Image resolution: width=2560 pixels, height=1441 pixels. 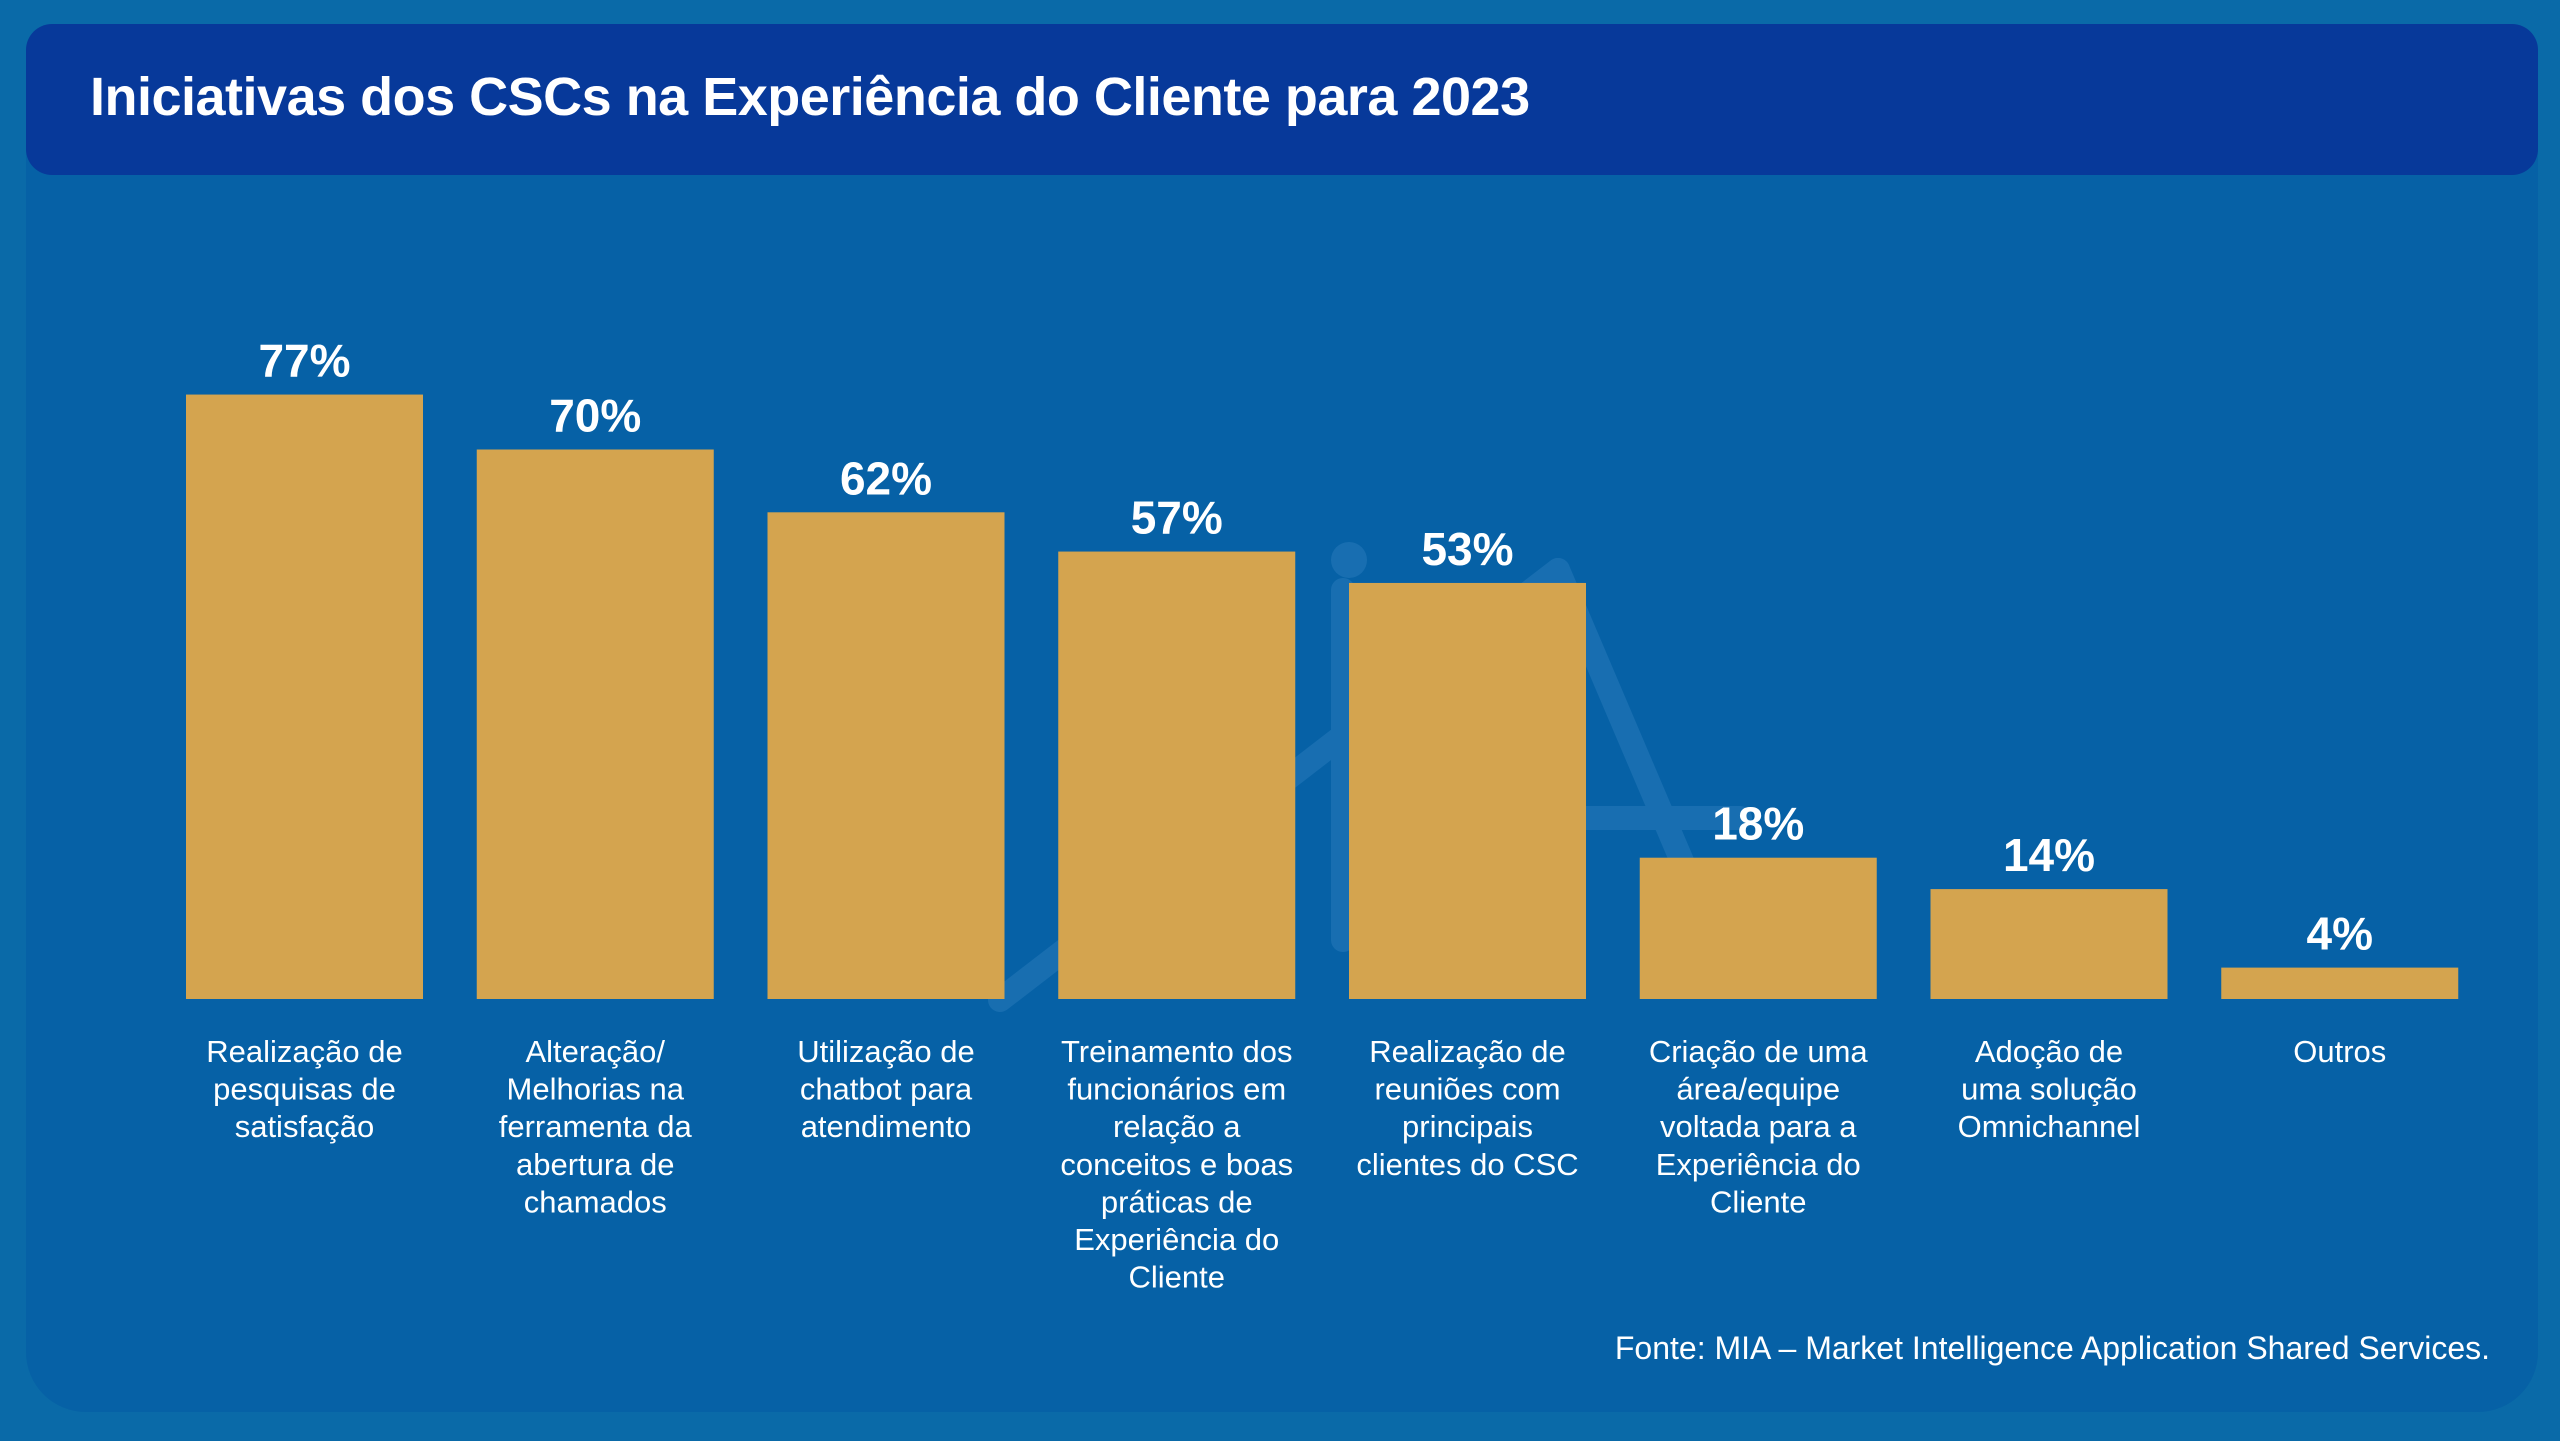 I want to click on category-label-line: relação a, so click(x=1177, y=1126).